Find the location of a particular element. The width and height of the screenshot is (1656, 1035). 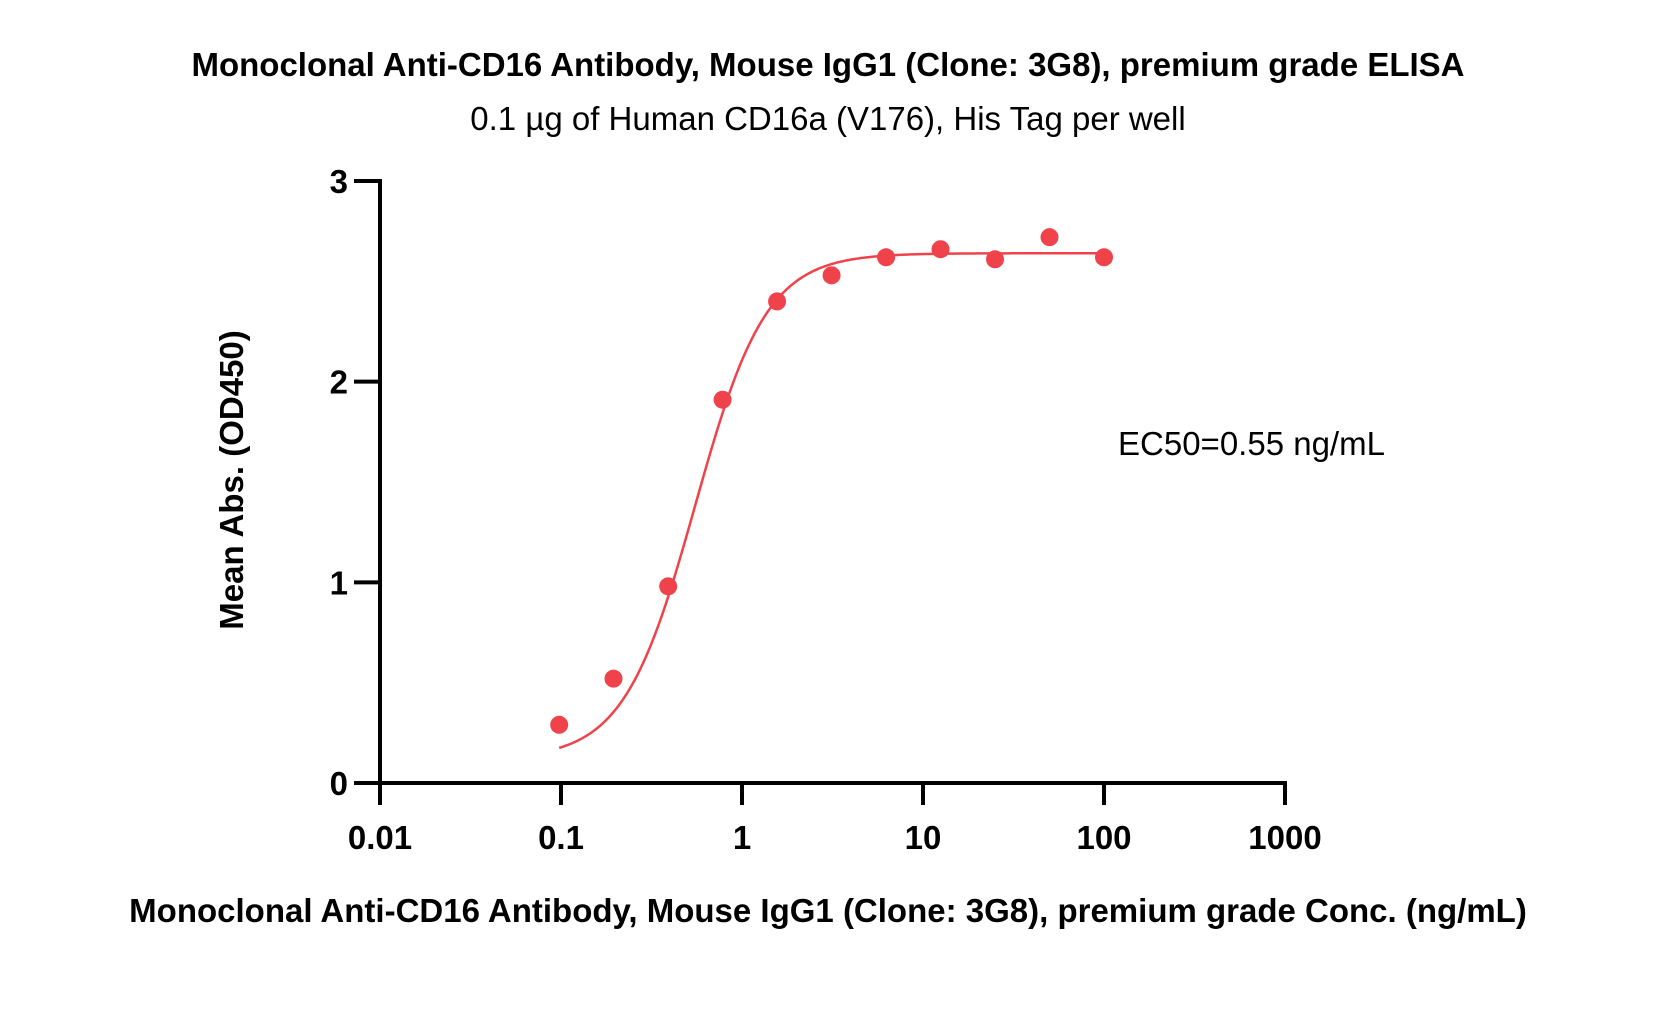

y-tick-label: 3 is located at coordinates (339, 181).